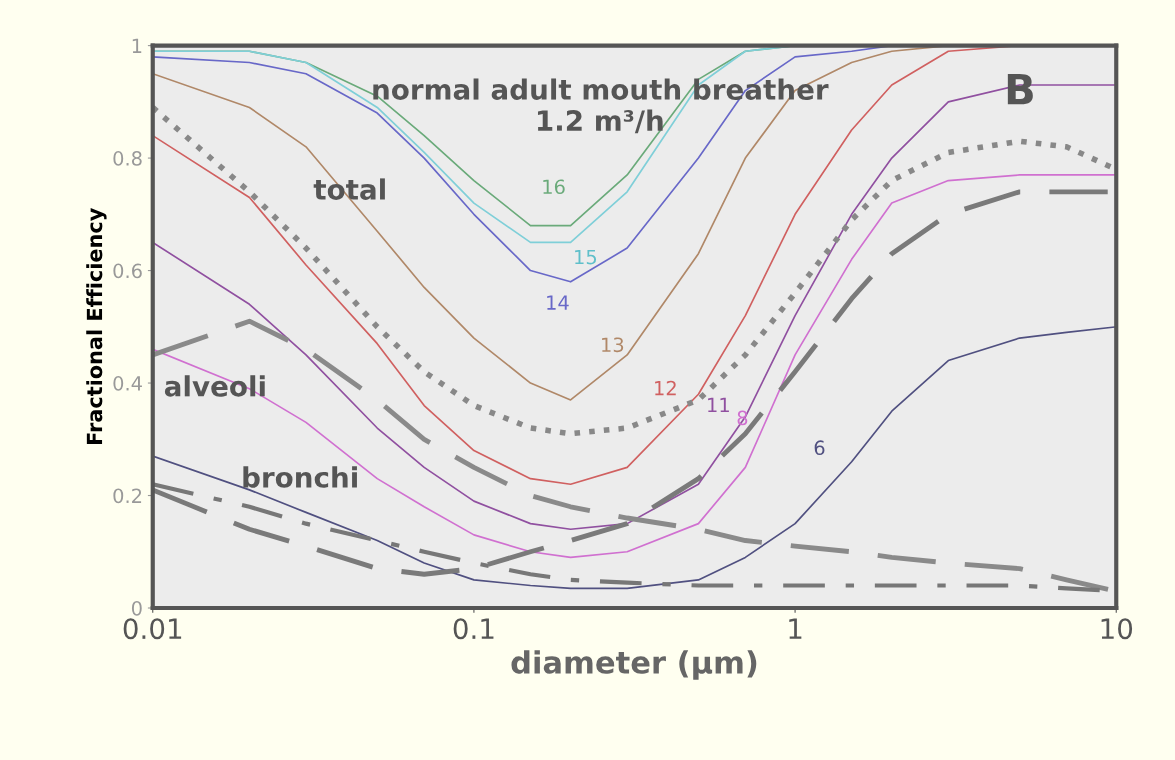 This screenshot has width=1175, height=760. Describe the element at coordinates (795, 628) in the screenshot. I see `x-tick-label: 1` at that location.